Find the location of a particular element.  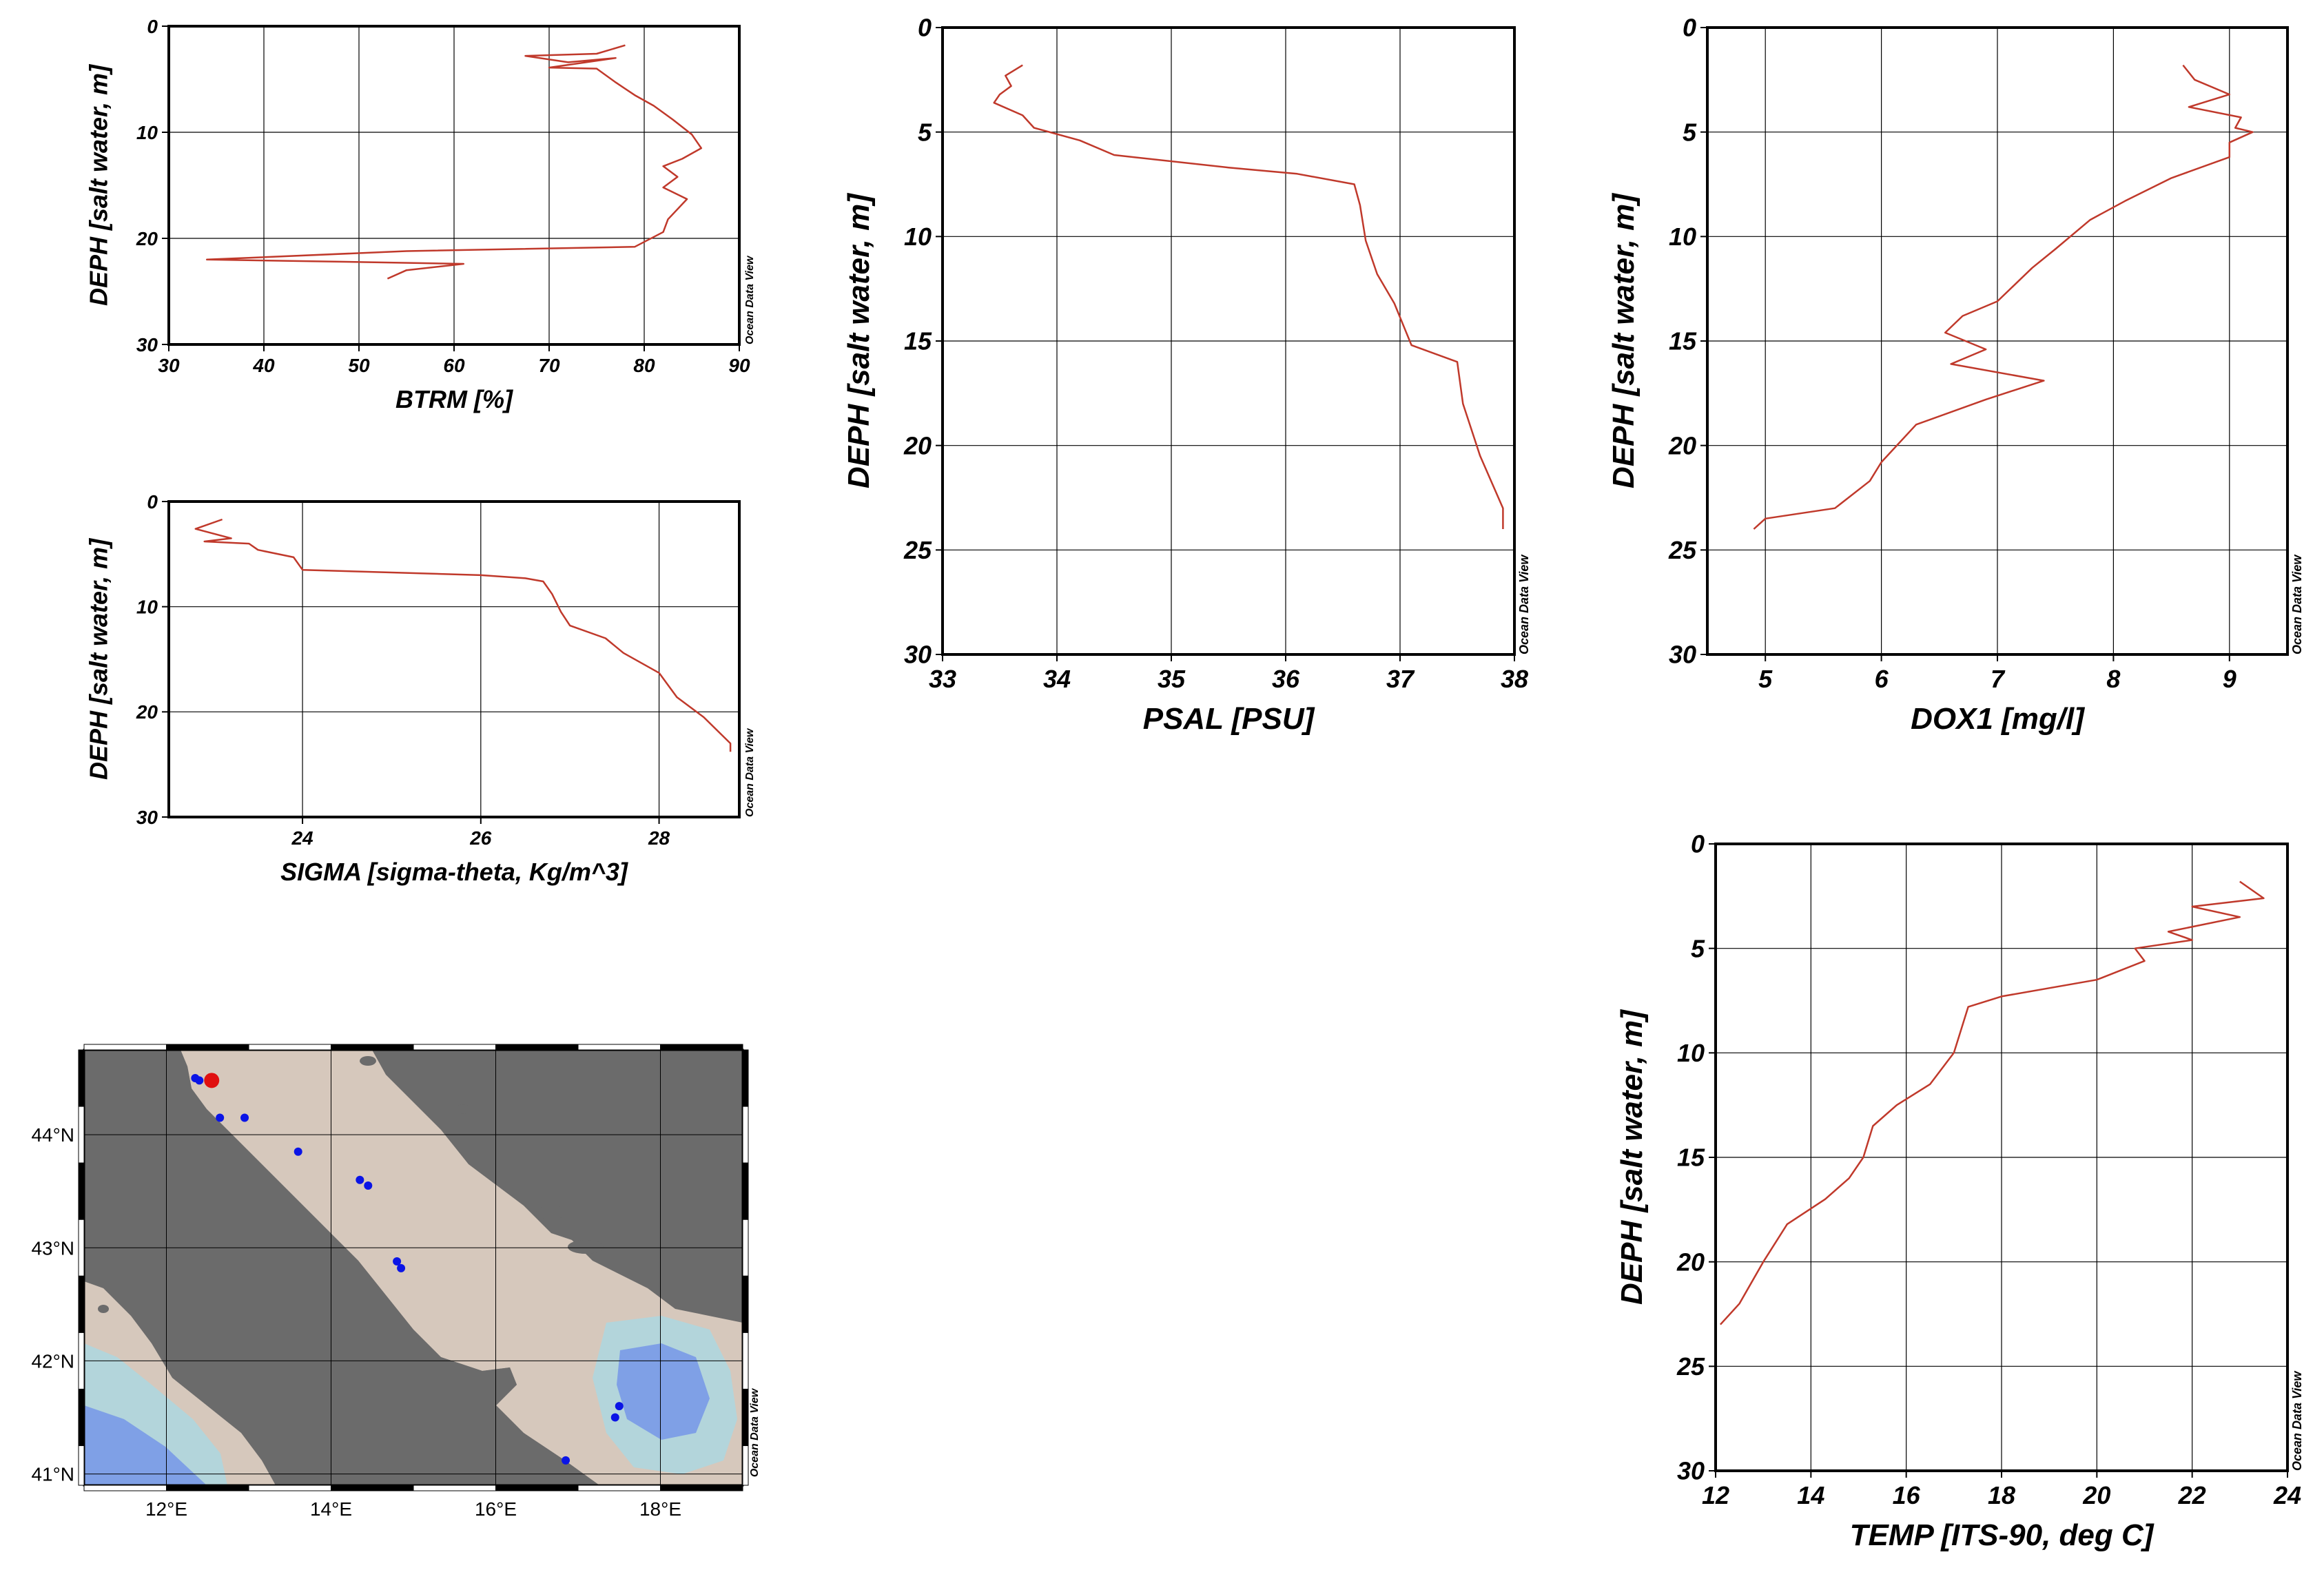

tick-label-x: 14 is located at coordinates (1810, 1495).